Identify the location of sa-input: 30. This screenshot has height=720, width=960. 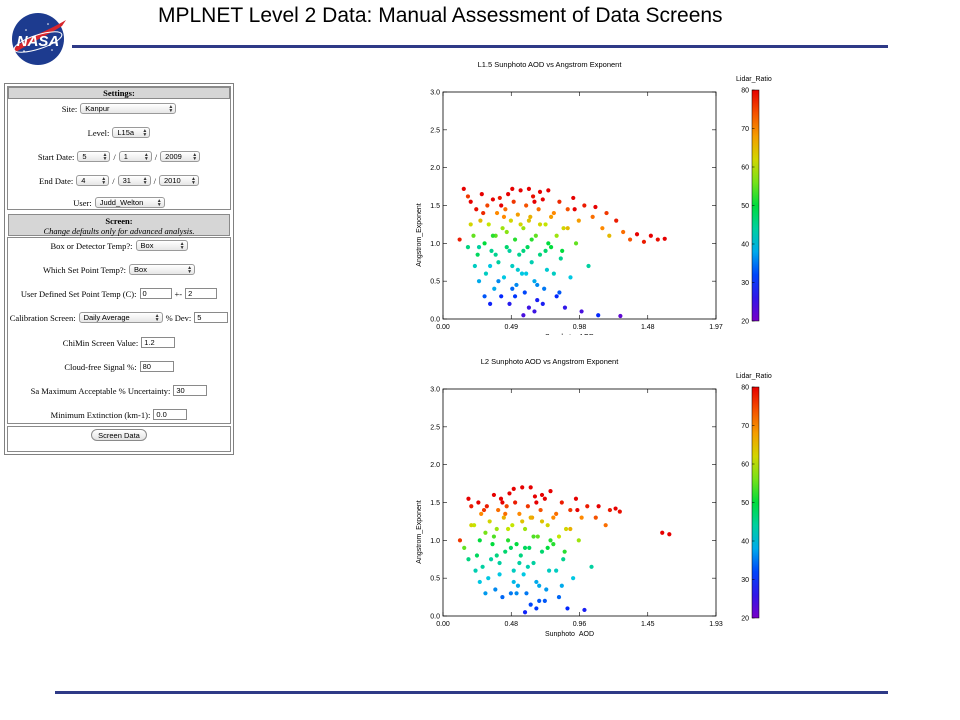
(190, 390).